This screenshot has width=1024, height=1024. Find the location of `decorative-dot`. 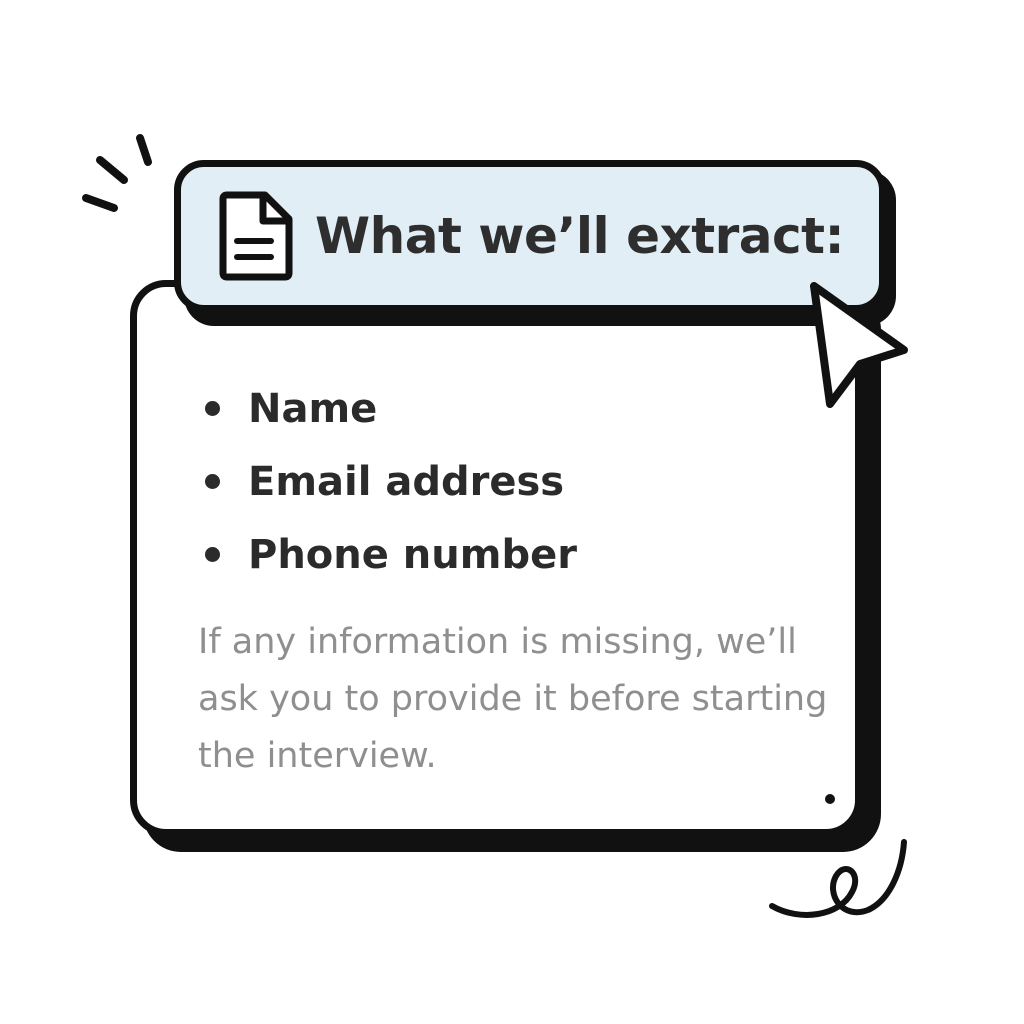

decorative-dot is located at coordinates (830, 799).